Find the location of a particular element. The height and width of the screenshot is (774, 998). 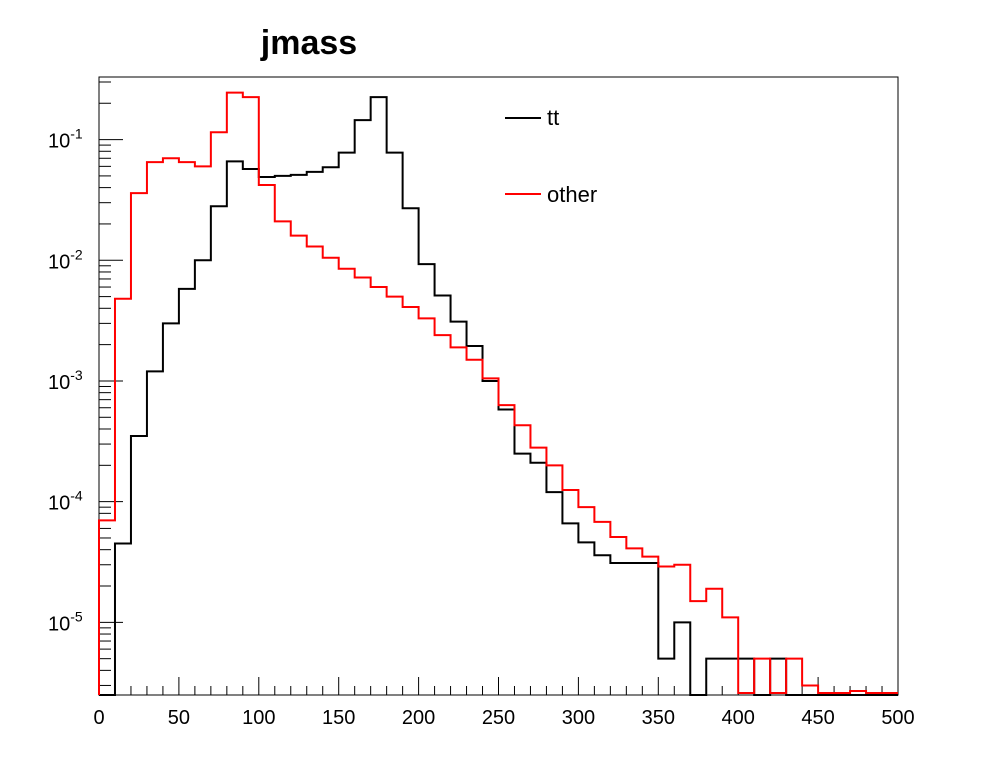

legend: tt other is located at coordinates (551, 156).